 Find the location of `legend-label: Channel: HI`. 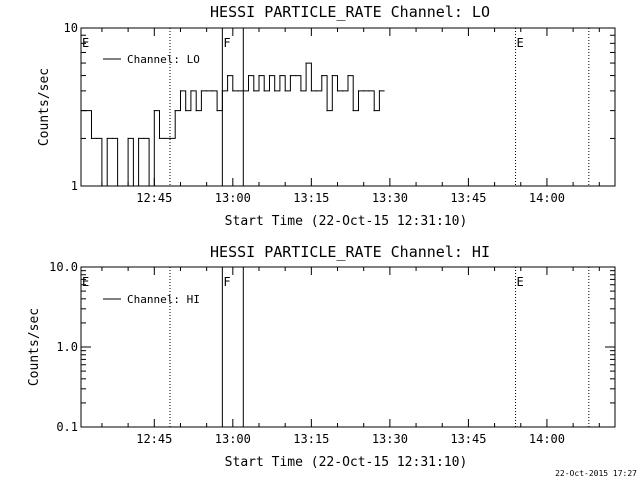

legend-label: Channel: HI is located at coordinates (163, 299).